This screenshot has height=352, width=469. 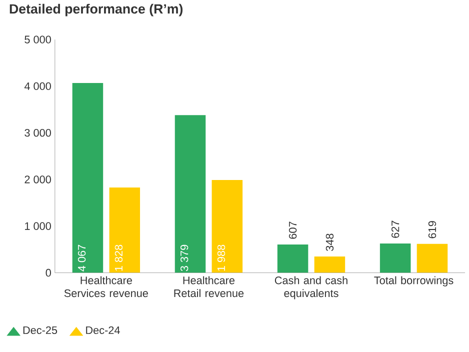 I want to click on data-label: 4 067, so click(x=82, y=258).